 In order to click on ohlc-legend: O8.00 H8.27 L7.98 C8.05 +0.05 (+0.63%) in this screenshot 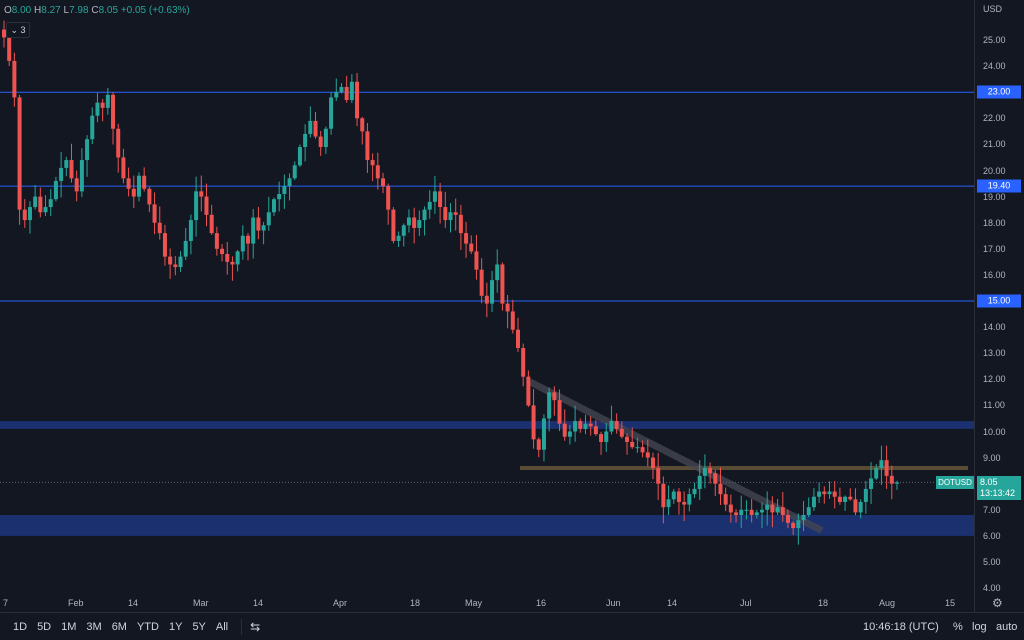, I will do `click(97, 10)`.